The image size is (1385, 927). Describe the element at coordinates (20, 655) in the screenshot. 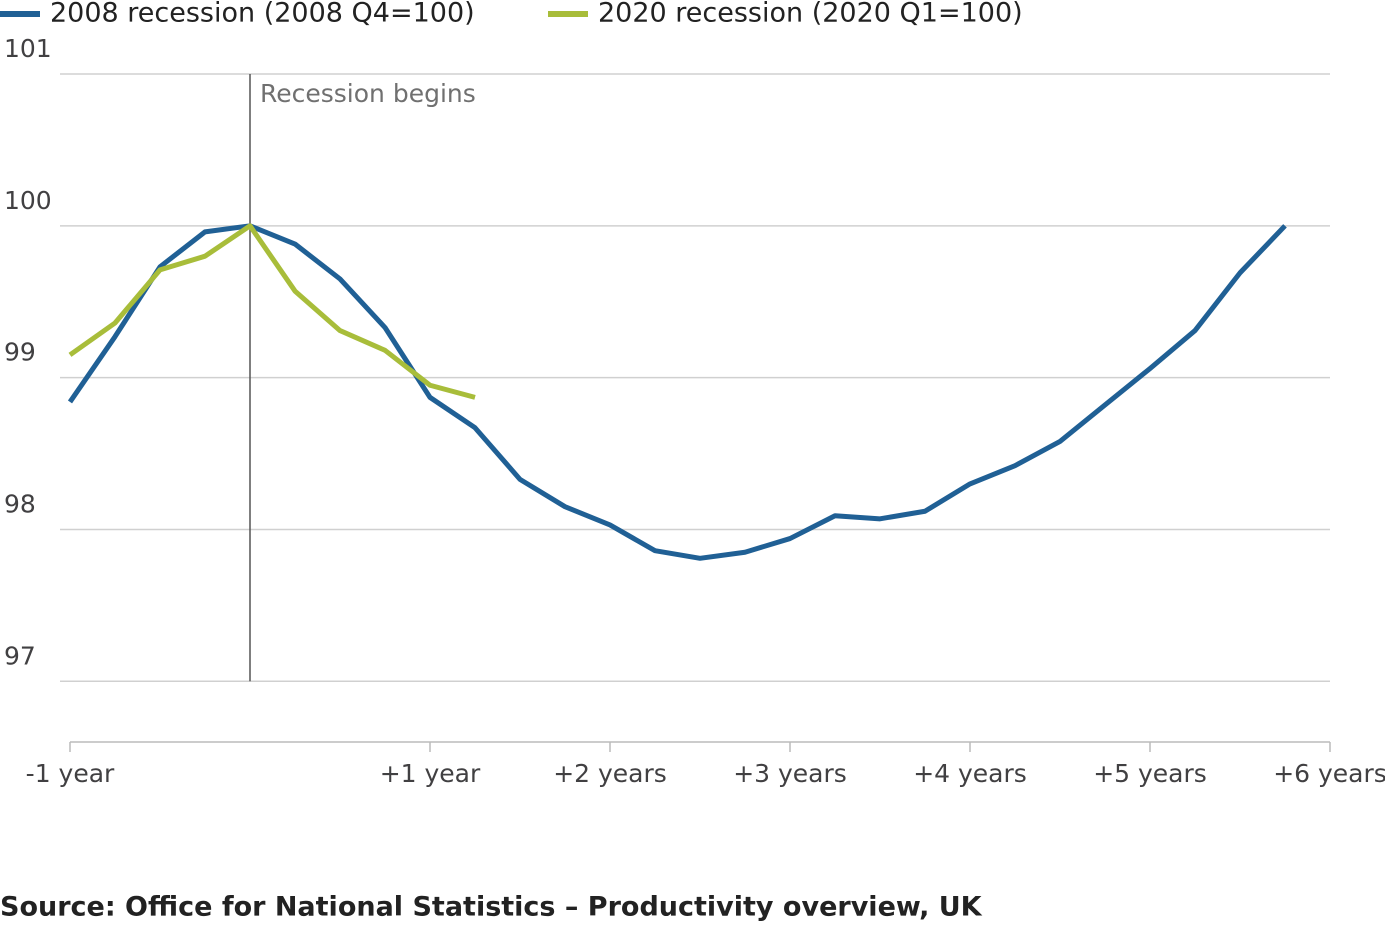

I see `y-tick-label: 97` at that location.